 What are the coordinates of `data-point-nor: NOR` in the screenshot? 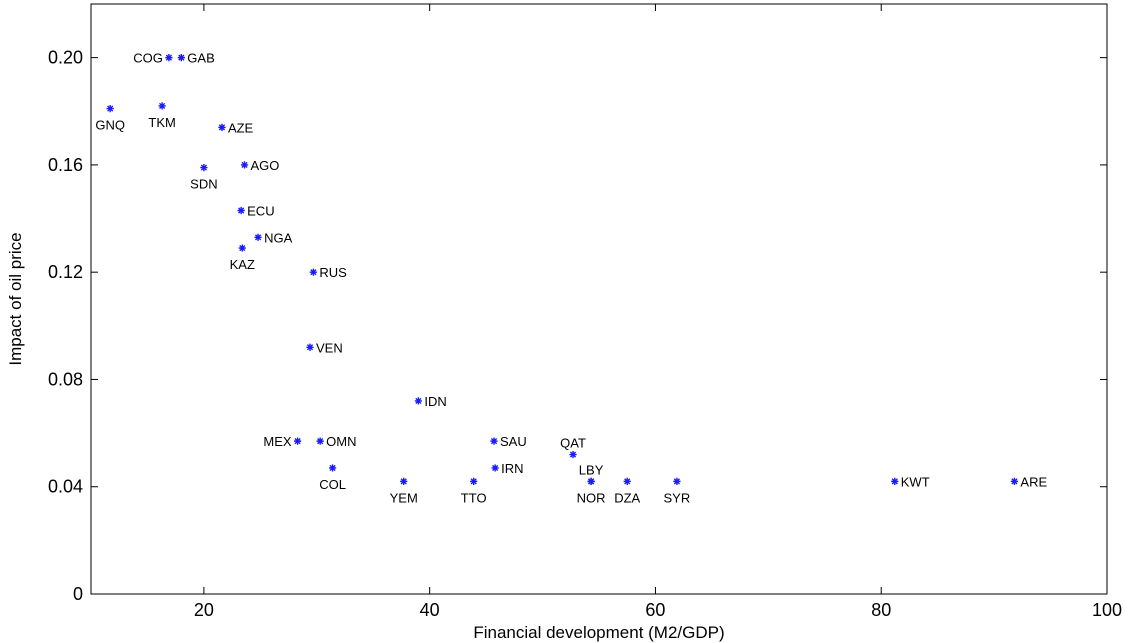 It's located at (591, 491).